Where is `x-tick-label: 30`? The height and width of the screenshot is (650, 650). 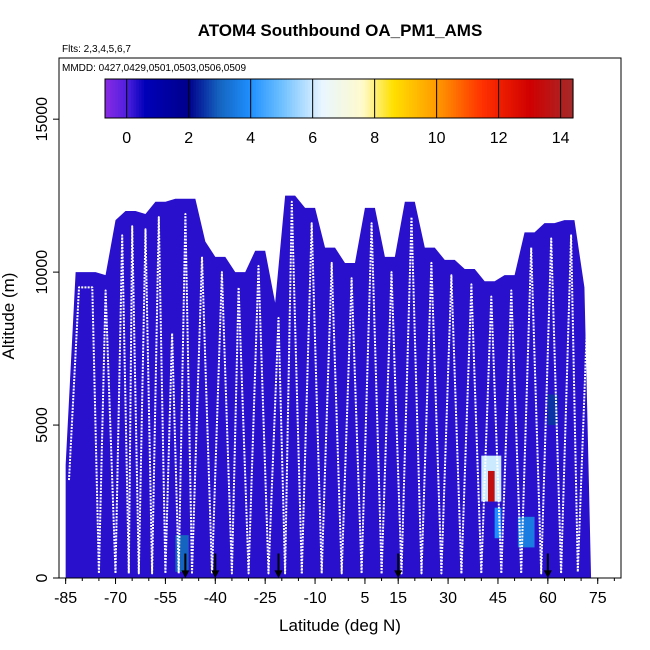 x-tick-label: 30 is located at coordinates (448, 598).